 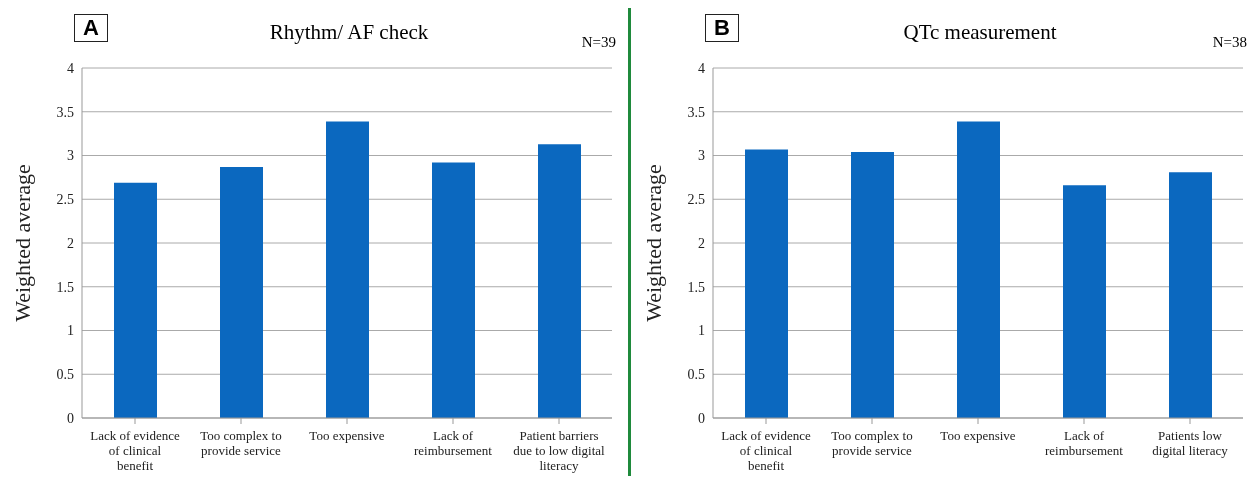 What do you see at coordinates (1229, 42) in the screenshot?
I see `text: N=38` at bounding box center [1229, 42].